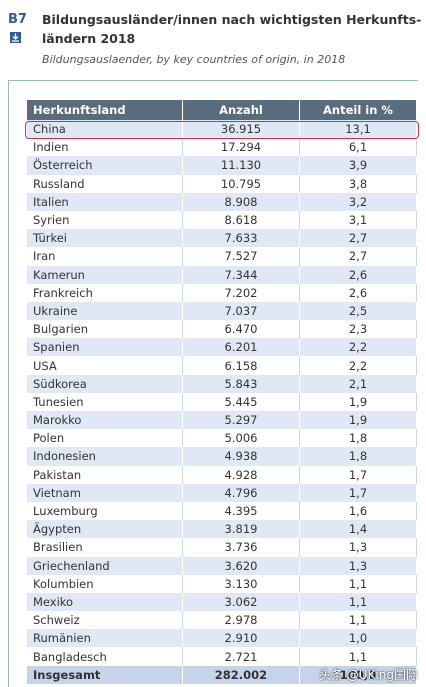  I want to click on cell: 3,2, so click(358, 201).